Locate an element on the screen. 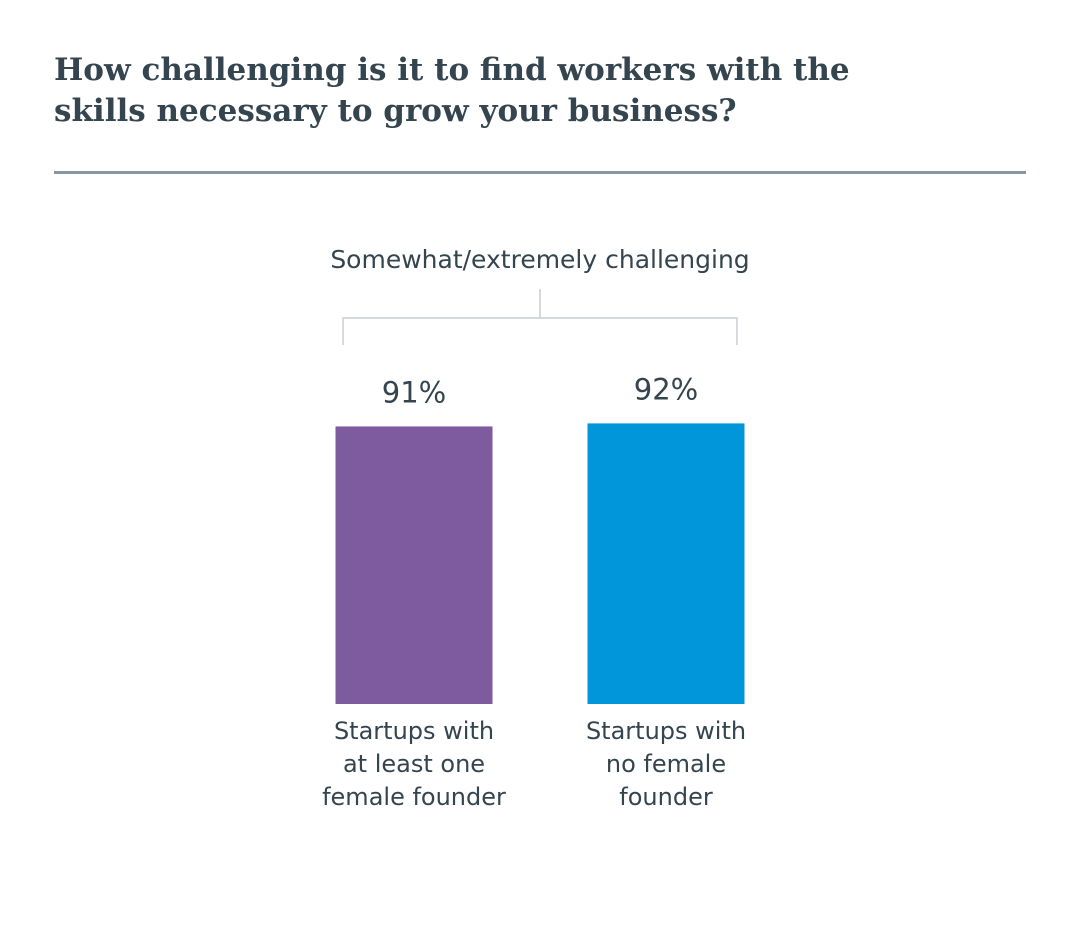  title-divider is located at coordinates (540, 172).